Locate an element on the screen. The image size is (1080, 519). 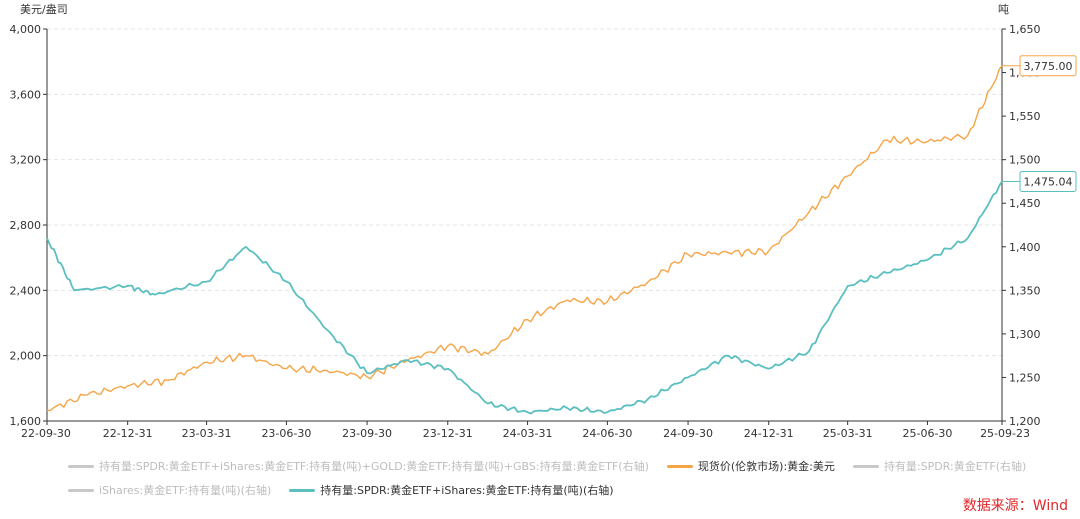
end-label-text-0: 3,775.00 is located at coordinates (1048, 66).